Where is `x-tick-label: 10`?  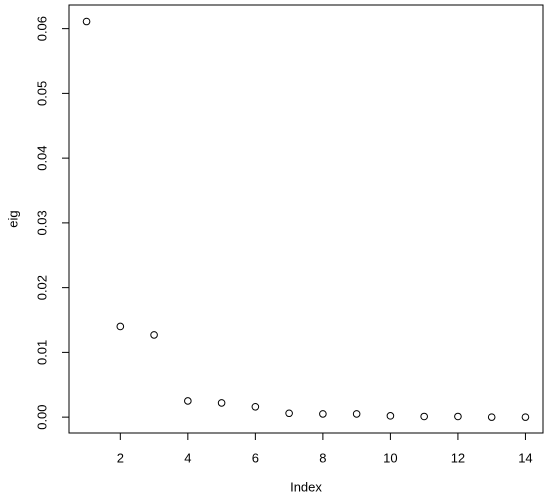
x-tick-label: 10 is located at coordinates (390, 457).